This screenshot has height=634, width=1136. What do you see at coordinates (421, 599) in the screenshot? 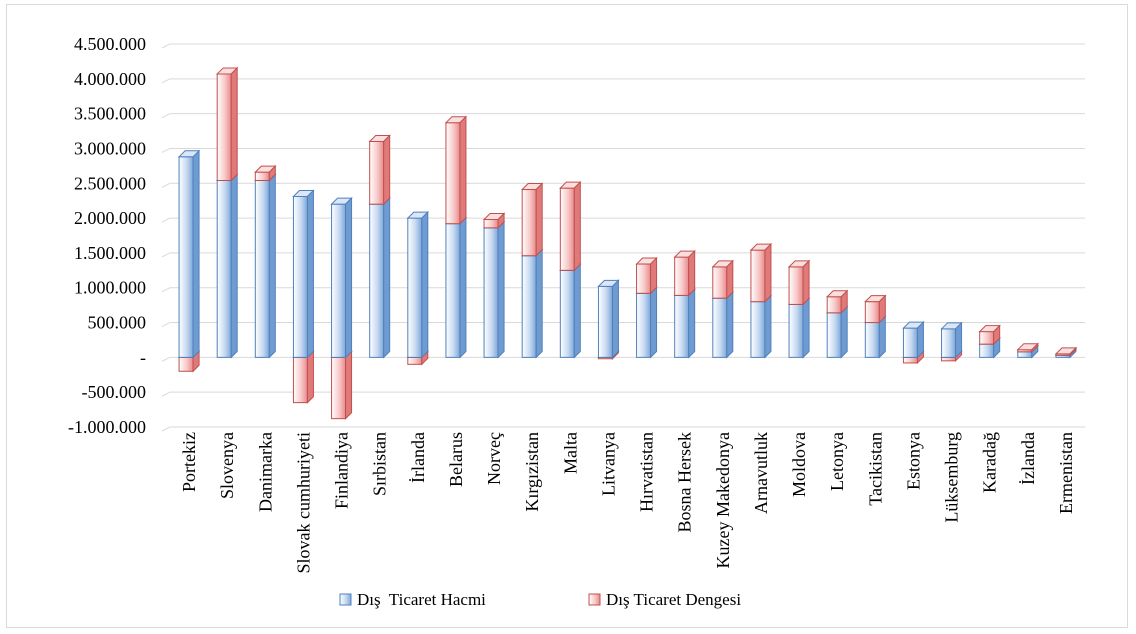
I see `legend-label: Dış Ticaret Hacmi` at bounding box center [421, 599].